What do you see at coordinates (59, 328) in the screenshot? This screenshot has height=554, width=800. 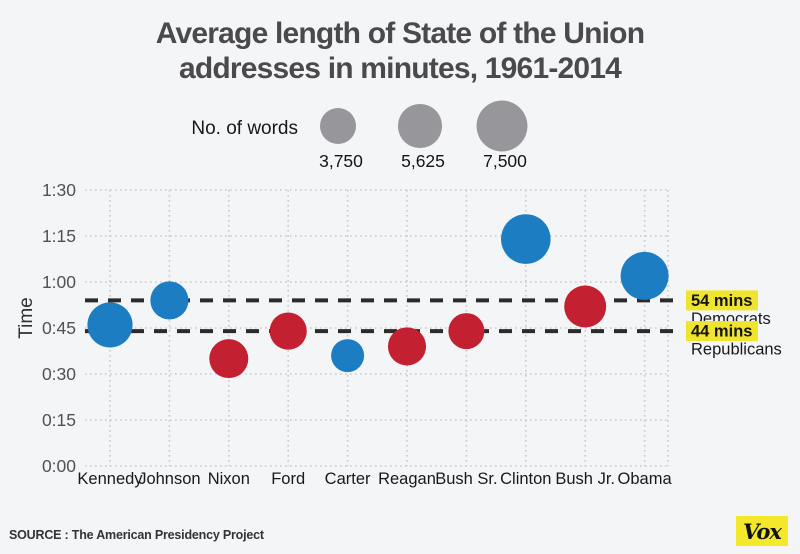 I see `y-tick-label: 0:45` at bounding box center [59, 328].